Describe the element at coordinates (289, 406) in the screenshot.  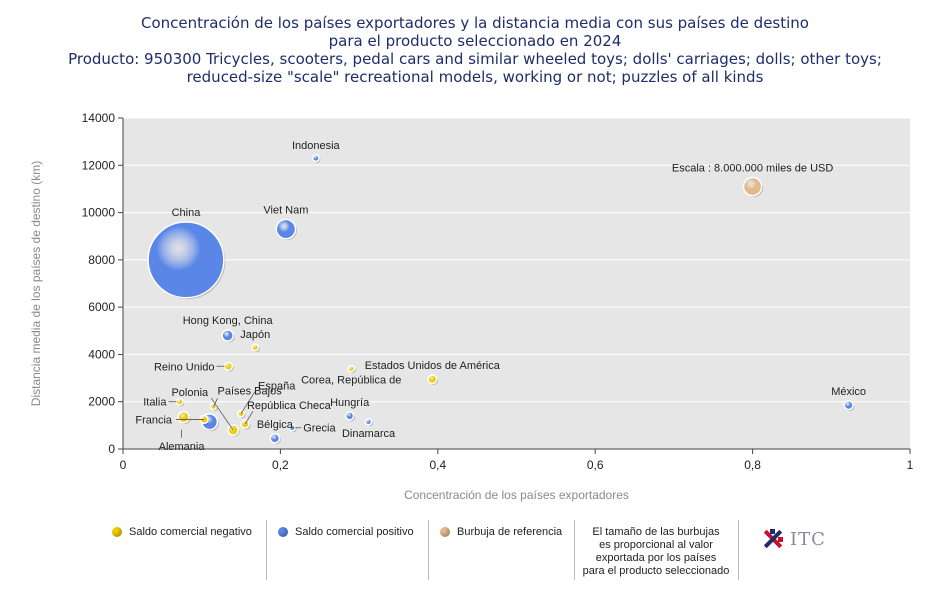
I see `bubble-label: República Checa` at that location.